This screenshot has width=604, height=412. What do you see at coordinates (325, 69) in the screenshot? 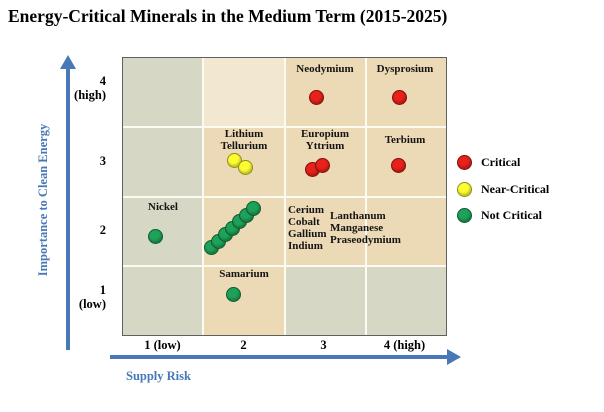
I see `mineral-label-neodymium: Neodymium` at bounding box center [325, 69].